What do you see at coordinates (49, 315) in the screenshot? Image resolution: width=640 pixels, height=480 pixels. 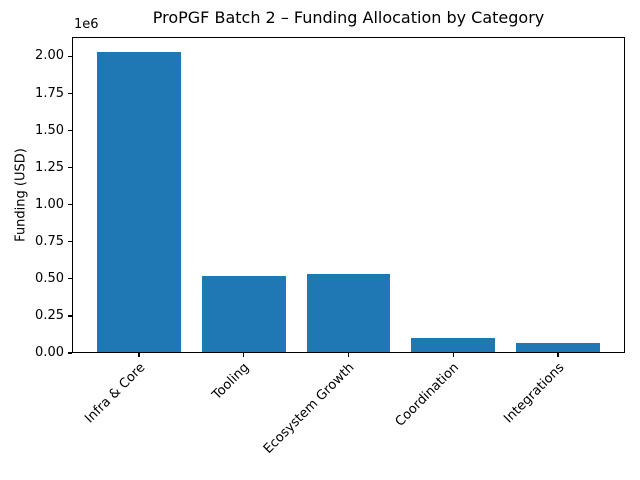 I see `y-tick-label: 0.25` at bounding box center [49, 315].